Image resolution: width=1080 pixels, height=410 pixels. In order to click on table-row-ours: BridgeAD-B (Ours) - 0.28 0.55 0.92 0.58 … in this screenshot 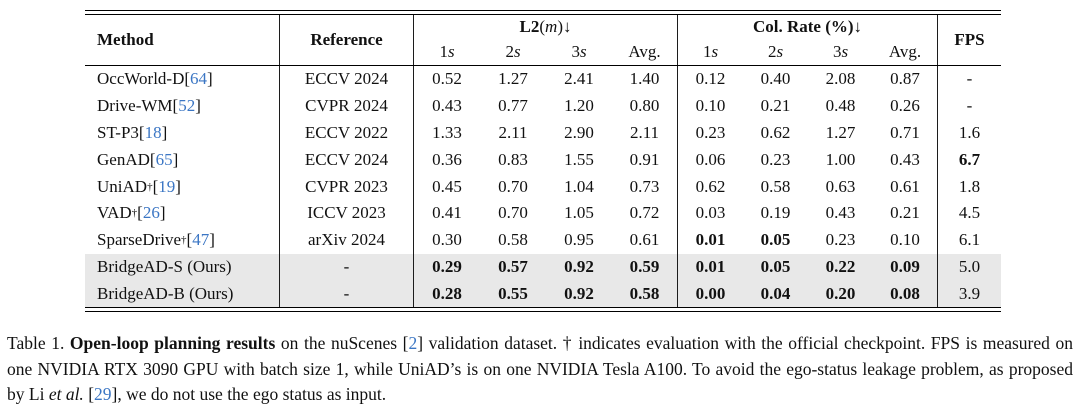, I will do `click(543, 294)`.